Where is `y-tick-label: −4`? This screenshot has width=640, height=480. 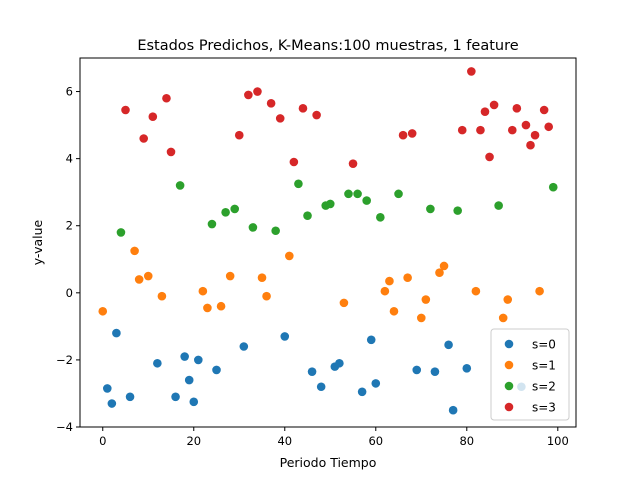
y-tick-label: −4 is located at coordinates (64, 427).